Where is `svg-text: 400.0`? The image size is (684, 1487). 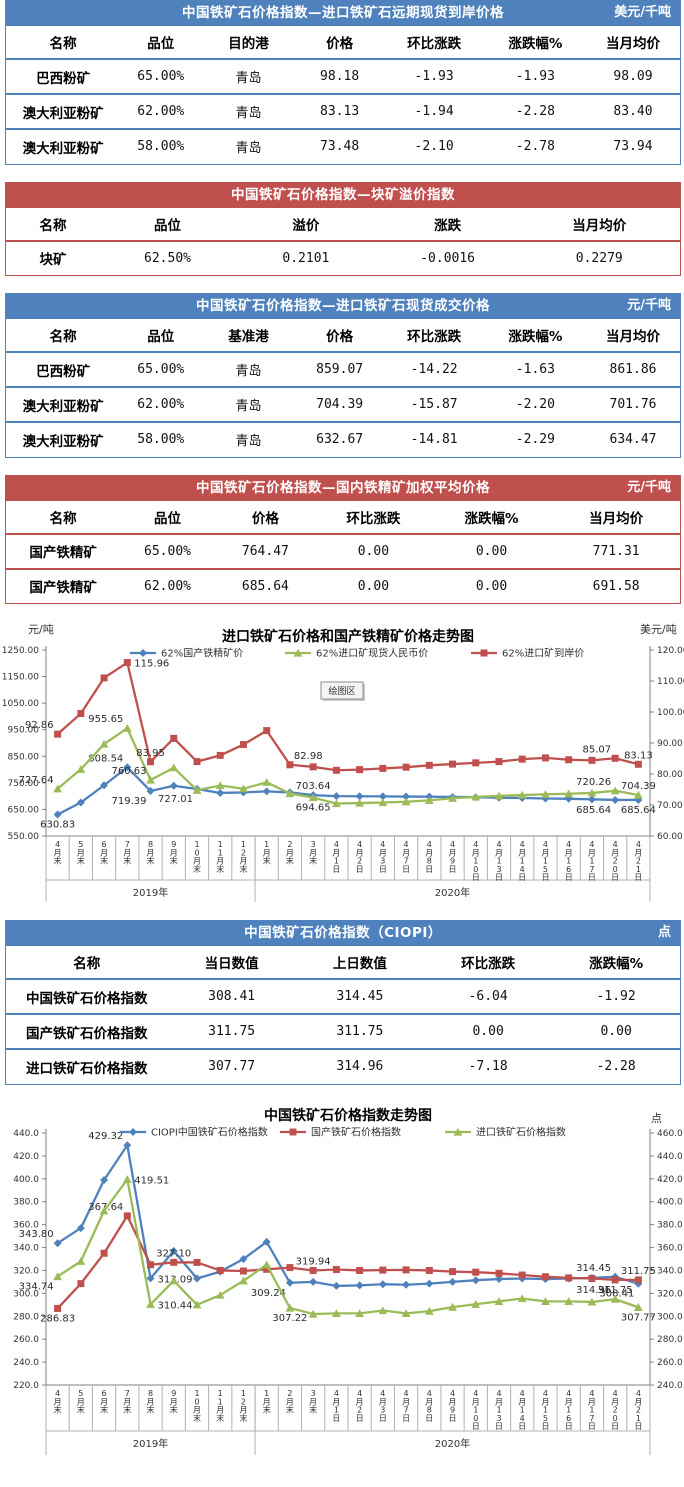
svg-text: 400.0 is located at coordinates (670, 1202).